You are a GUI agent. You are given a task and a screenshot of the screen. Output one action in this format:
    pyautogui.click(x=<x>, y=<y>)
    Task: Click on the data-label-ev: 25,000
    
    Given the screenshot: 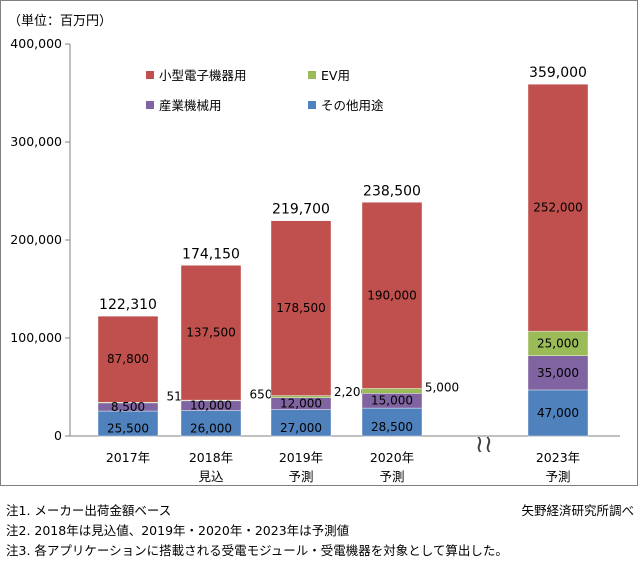 What is the action you would take?
    pyautogui.click(x=558, y=343)
    